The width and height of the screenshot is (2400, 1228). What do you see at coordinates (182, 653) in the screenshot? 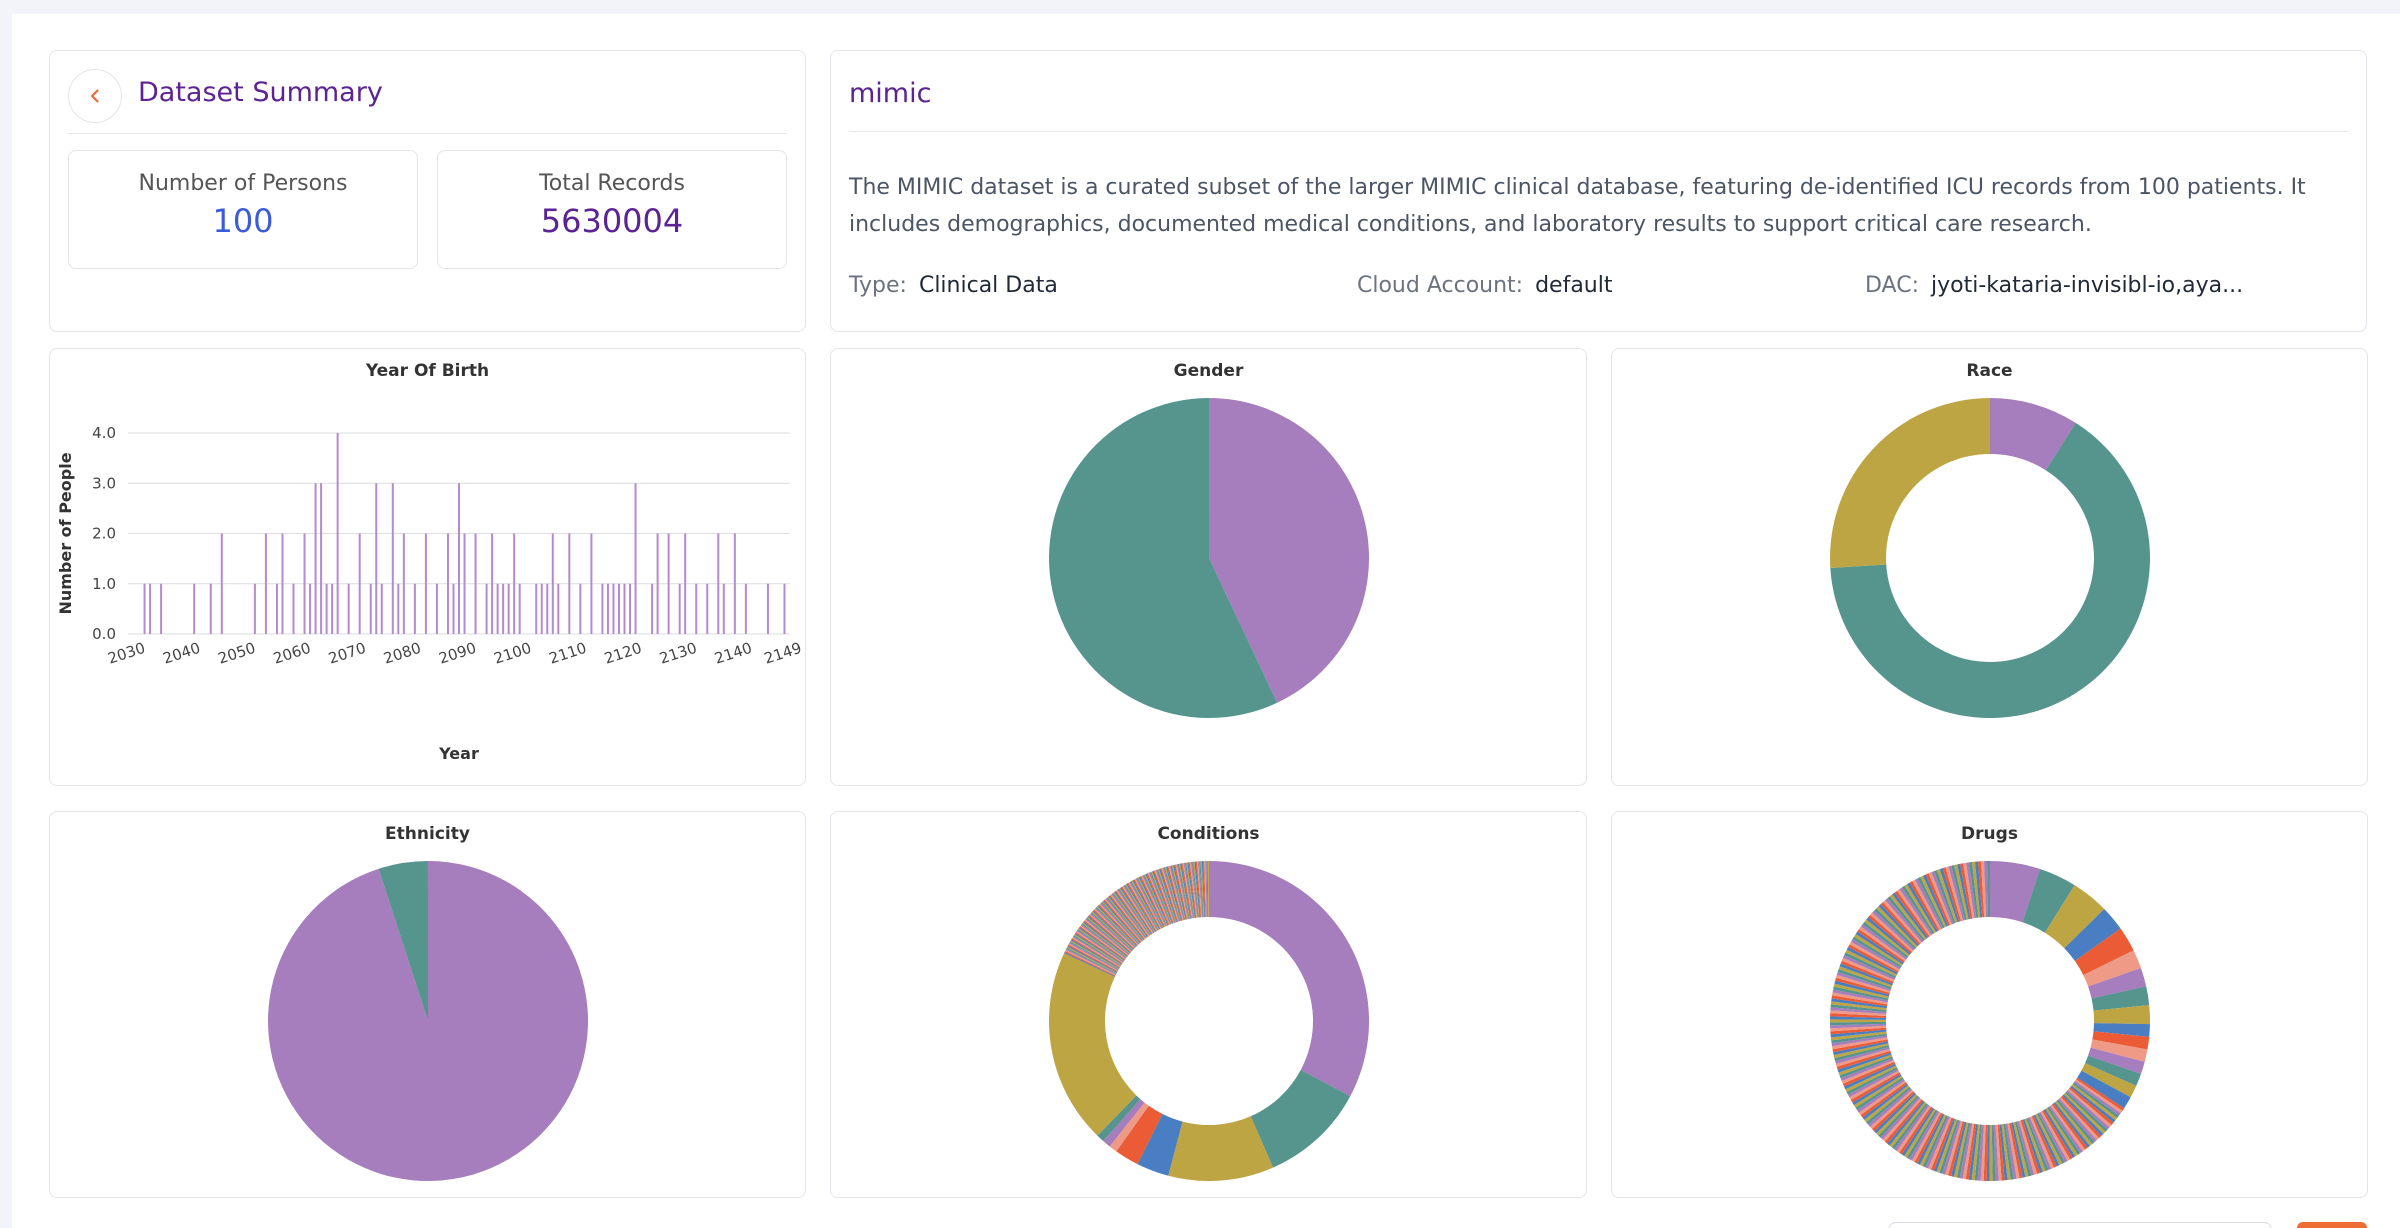
I see `x-tick-label: 2040` at bounding box center [182, 653].